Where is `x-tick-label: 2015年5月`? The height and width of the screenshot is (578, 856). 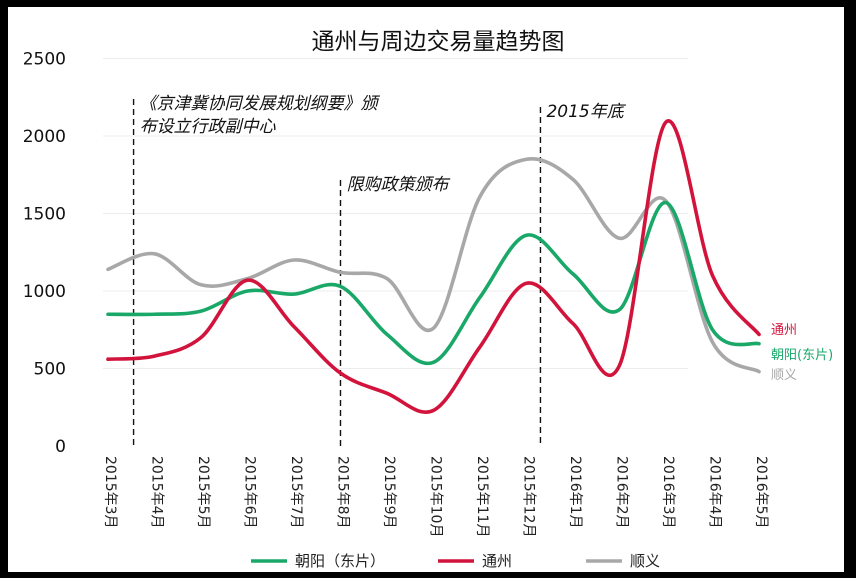
x-tick-label: 2015年5月 is located at coordinates (203, 492).